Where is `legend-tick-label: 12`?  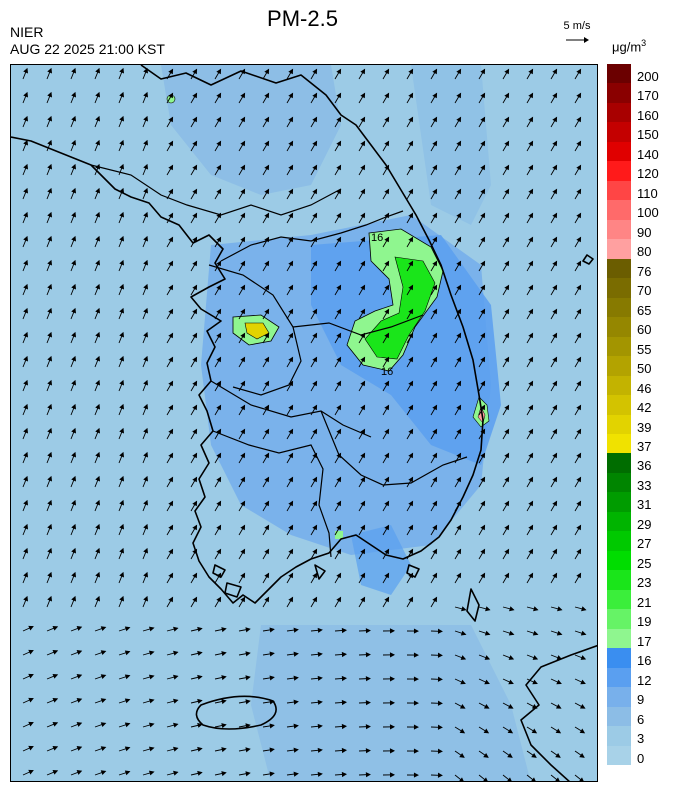 legend-tick-label: 12 is located at coordinates (644, 680).